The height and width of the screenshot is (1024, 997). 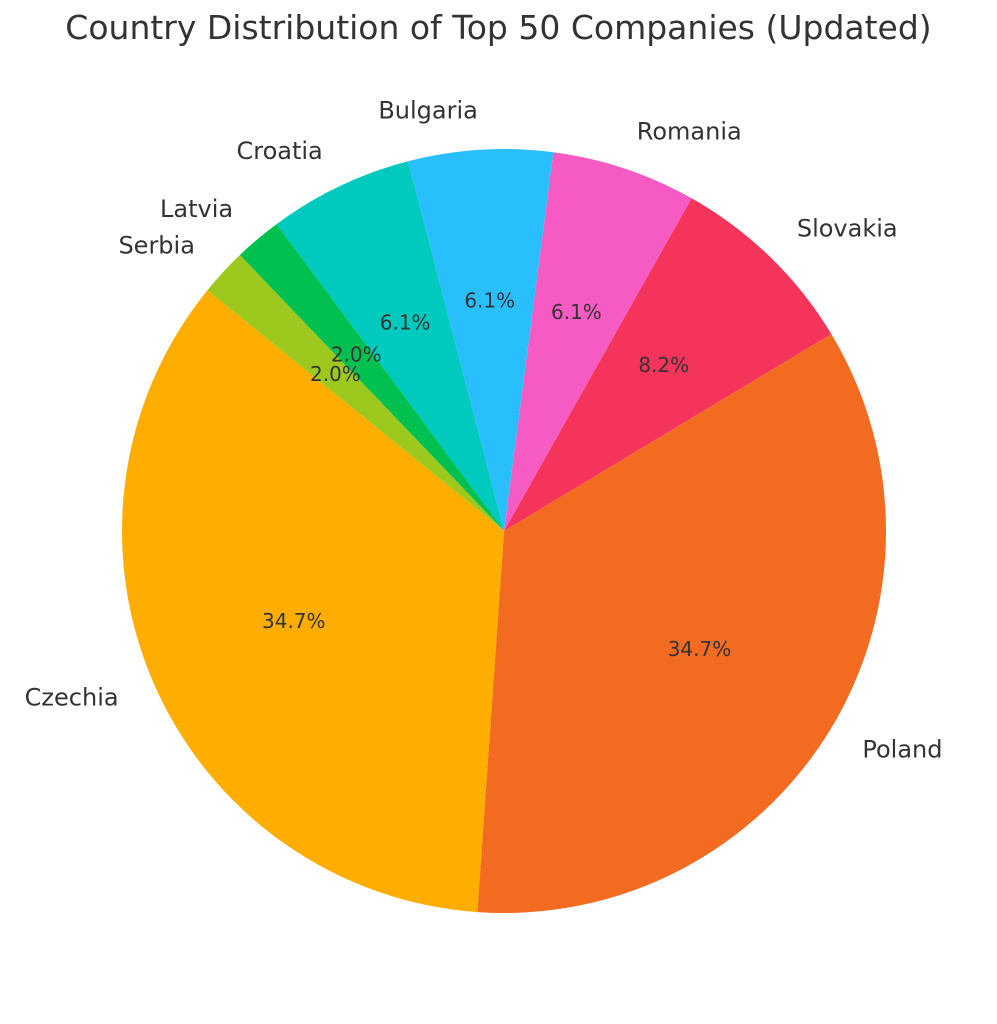 What do you see at coordinates (156, 245) in the screenshot?
I see `slice-label-serbia: Serbia` at bounding box center [156, 245].